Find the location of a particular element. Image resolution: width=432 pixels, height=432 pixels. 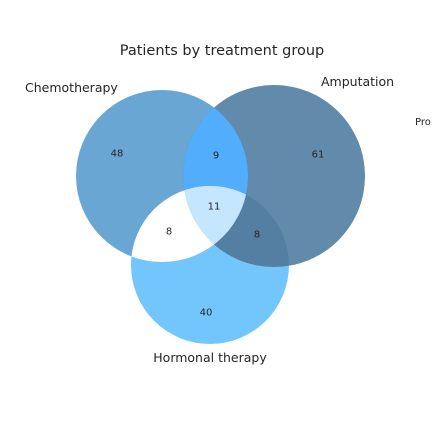

set-label-chemotherapy: Chemotherapy is located at coordinates (71, 87).